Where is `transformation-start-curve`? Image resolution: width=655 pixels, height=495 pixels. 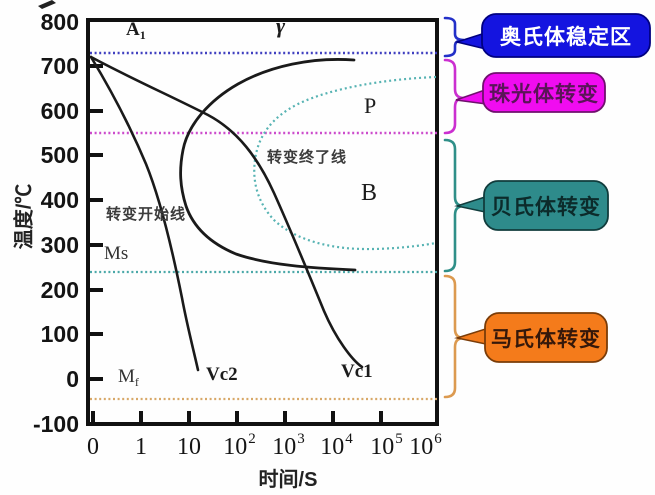
transformation-start-curve is located at coordinates (268, 165).